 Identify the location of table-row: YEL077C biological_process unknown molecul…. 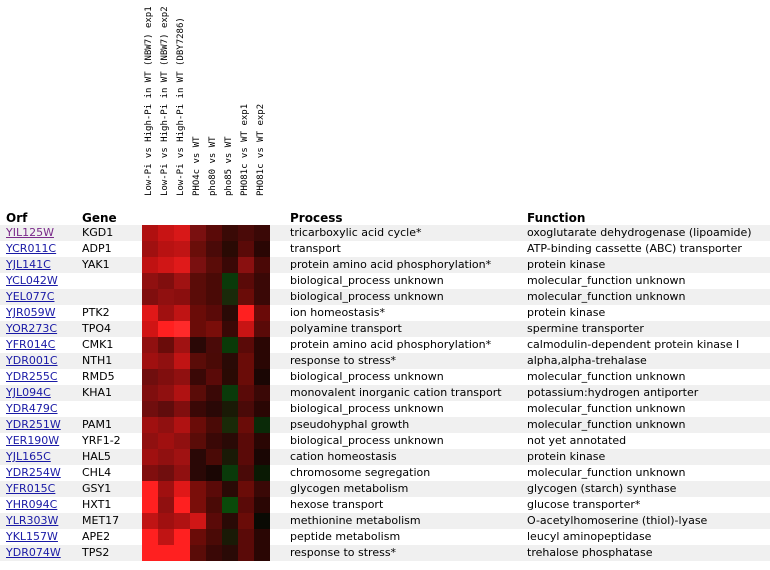
(385, 297).